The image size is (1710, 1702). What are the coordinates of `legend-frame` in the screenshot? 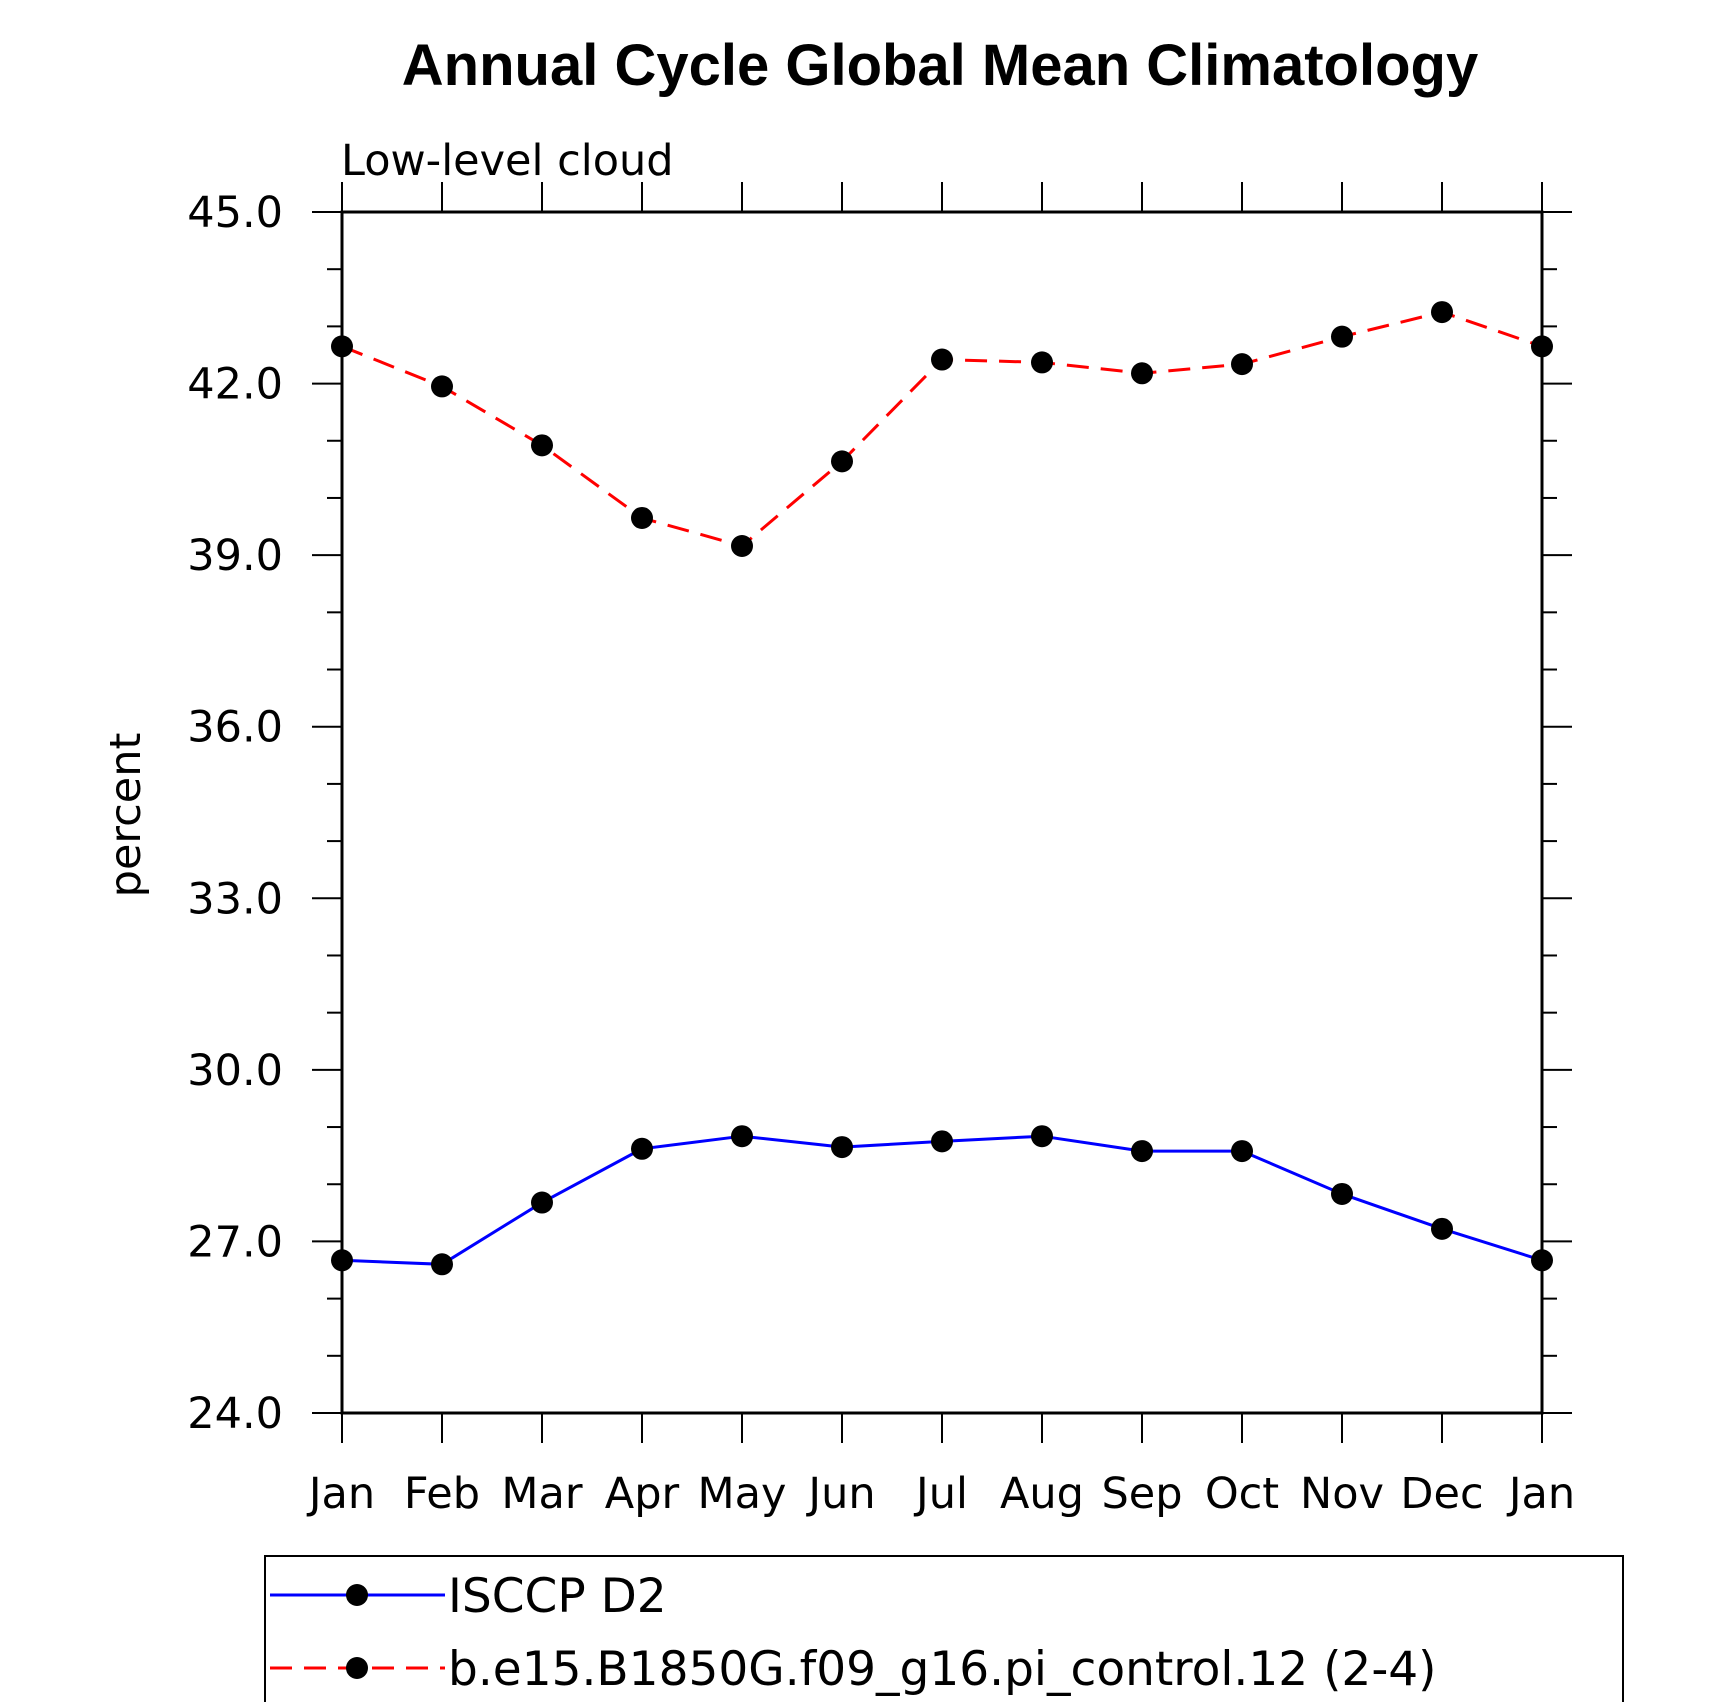 It's located at (944, 1628).